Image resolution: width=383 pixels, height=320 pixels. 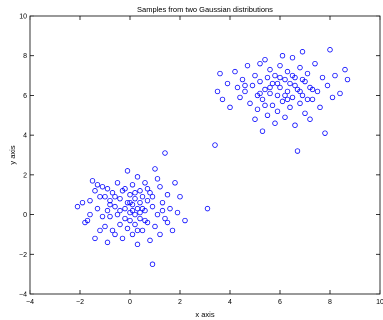 I want to click on y-tick-label: 8, so click(x=25, y=56).